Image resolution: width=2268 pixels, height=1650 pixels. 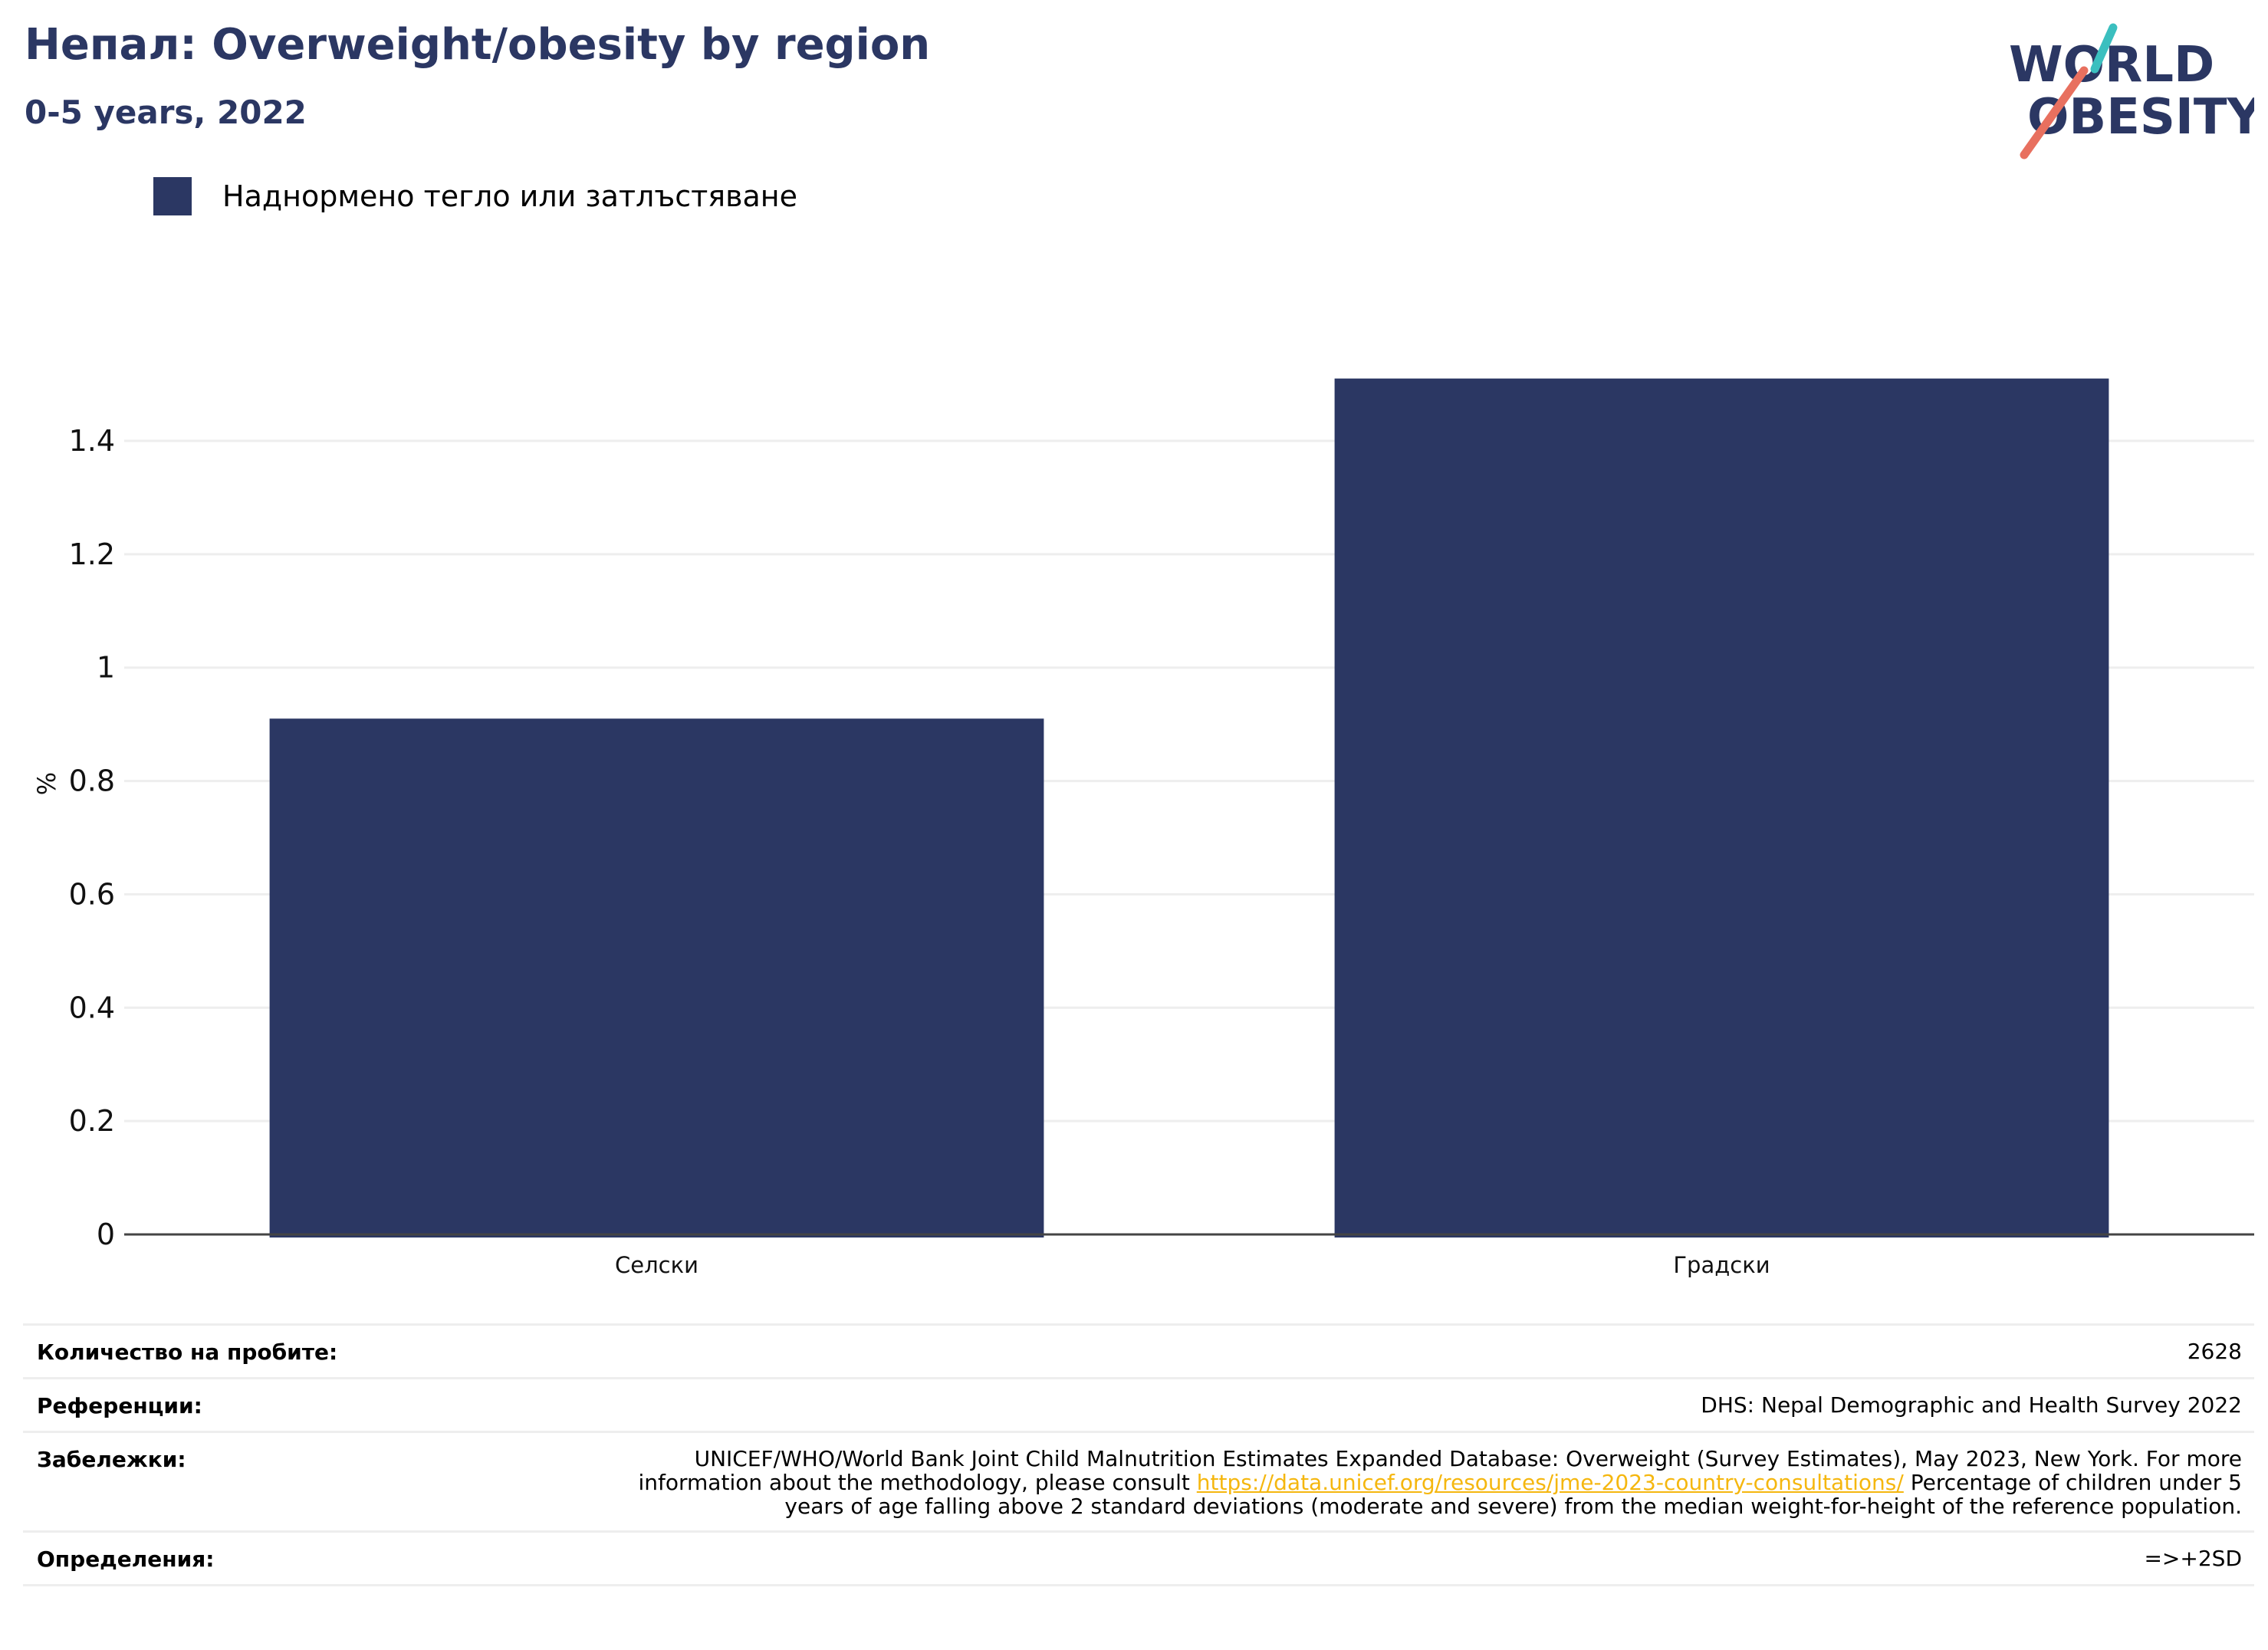 I want to click on chart-subtitle: 0-5 years, 2022, so click(x=166, y=112).